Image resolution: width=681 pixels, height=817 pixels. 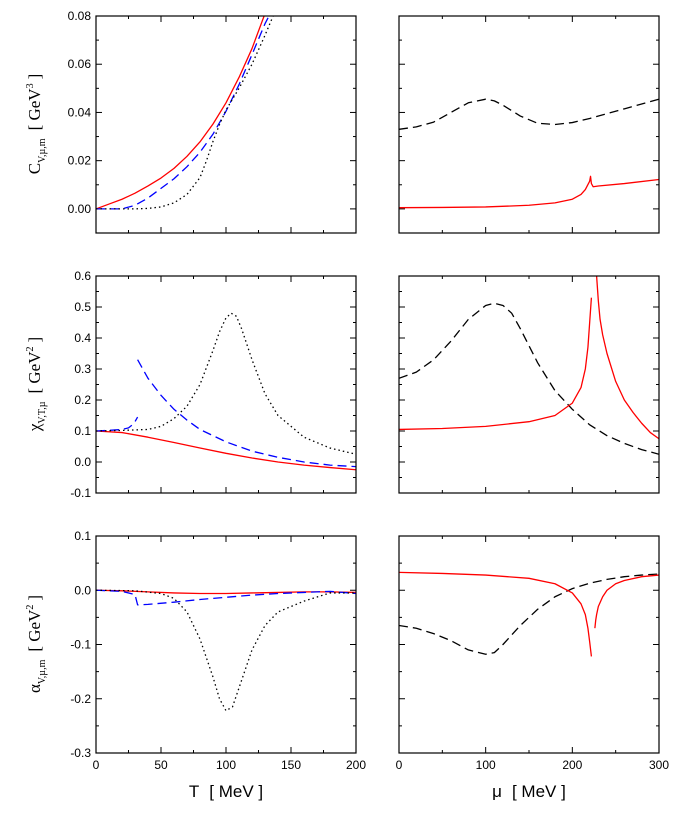 I want to click on y-axis-label: χV,T,µ [ GeV2], so click(x=36, y=384).